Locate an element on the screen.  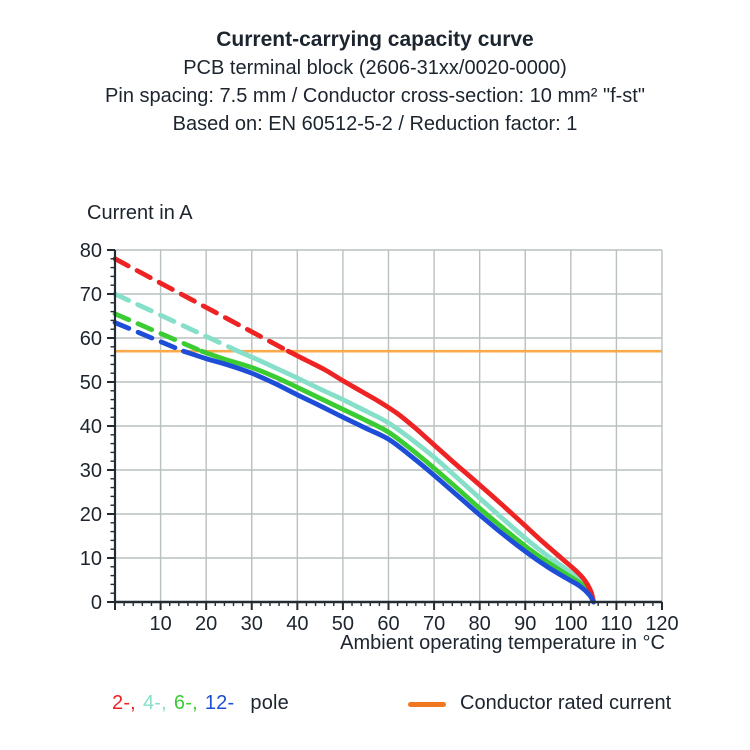
legend-pole-item: 12- is located at coordinates (219, 703).